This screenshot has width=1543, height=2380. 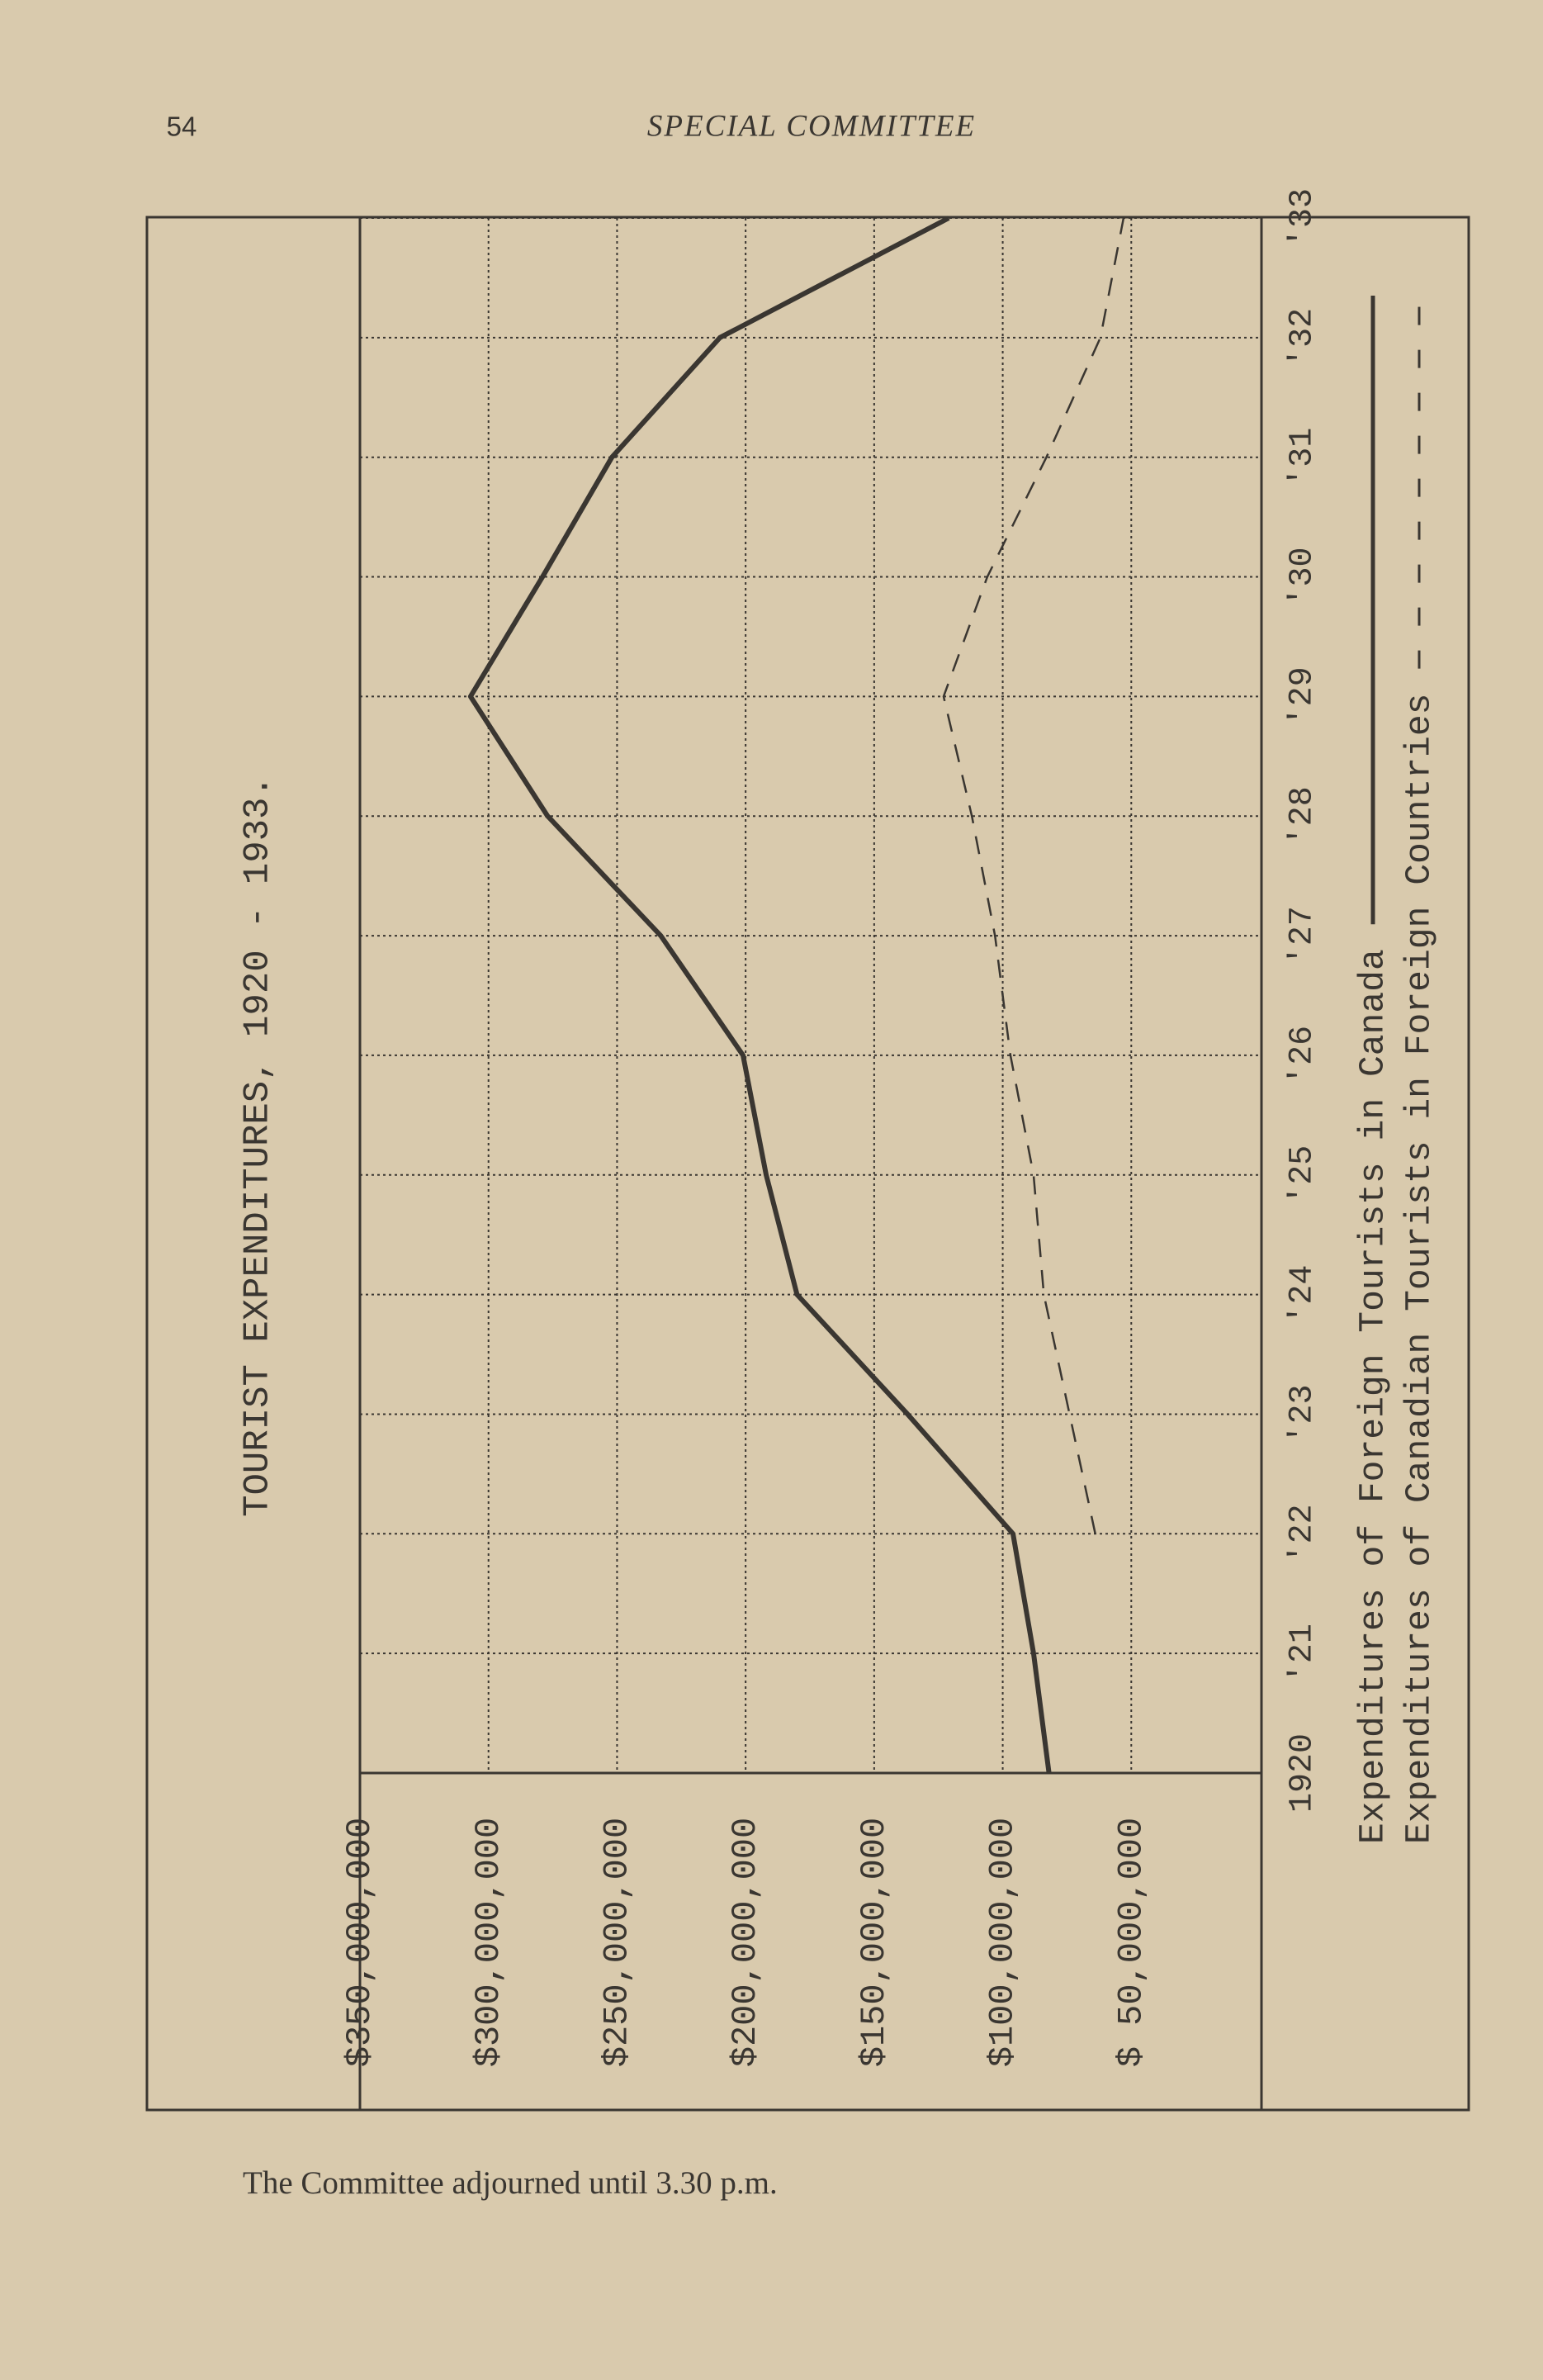 I want to click on x-tick-label: '24, so click(x=1303, y=1295).